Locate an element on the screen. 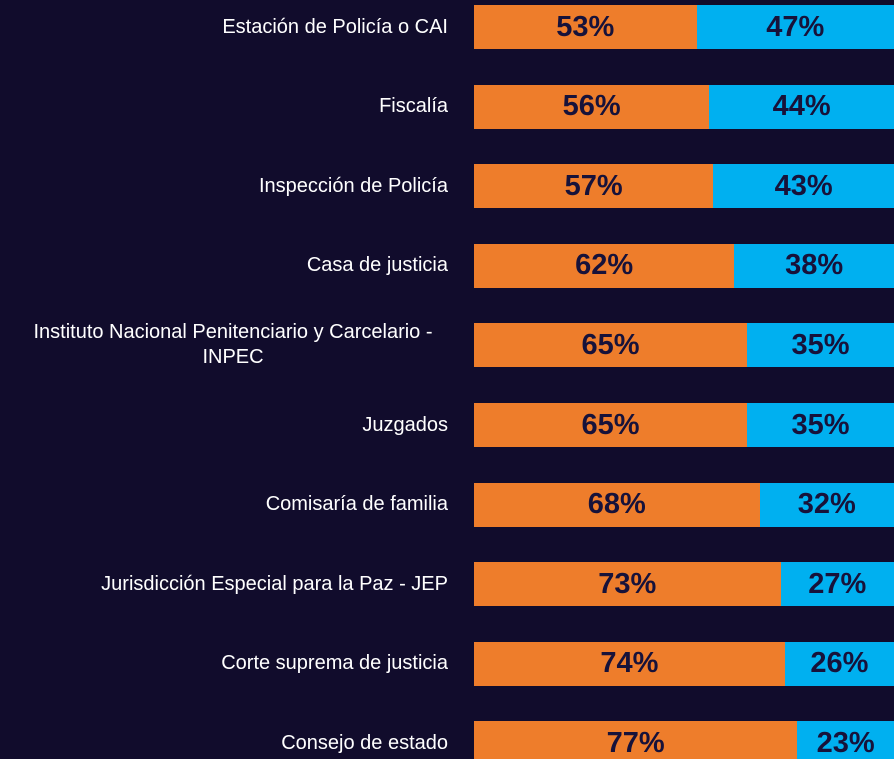  bar-segment: 56% is located at coordinates (592, 106).